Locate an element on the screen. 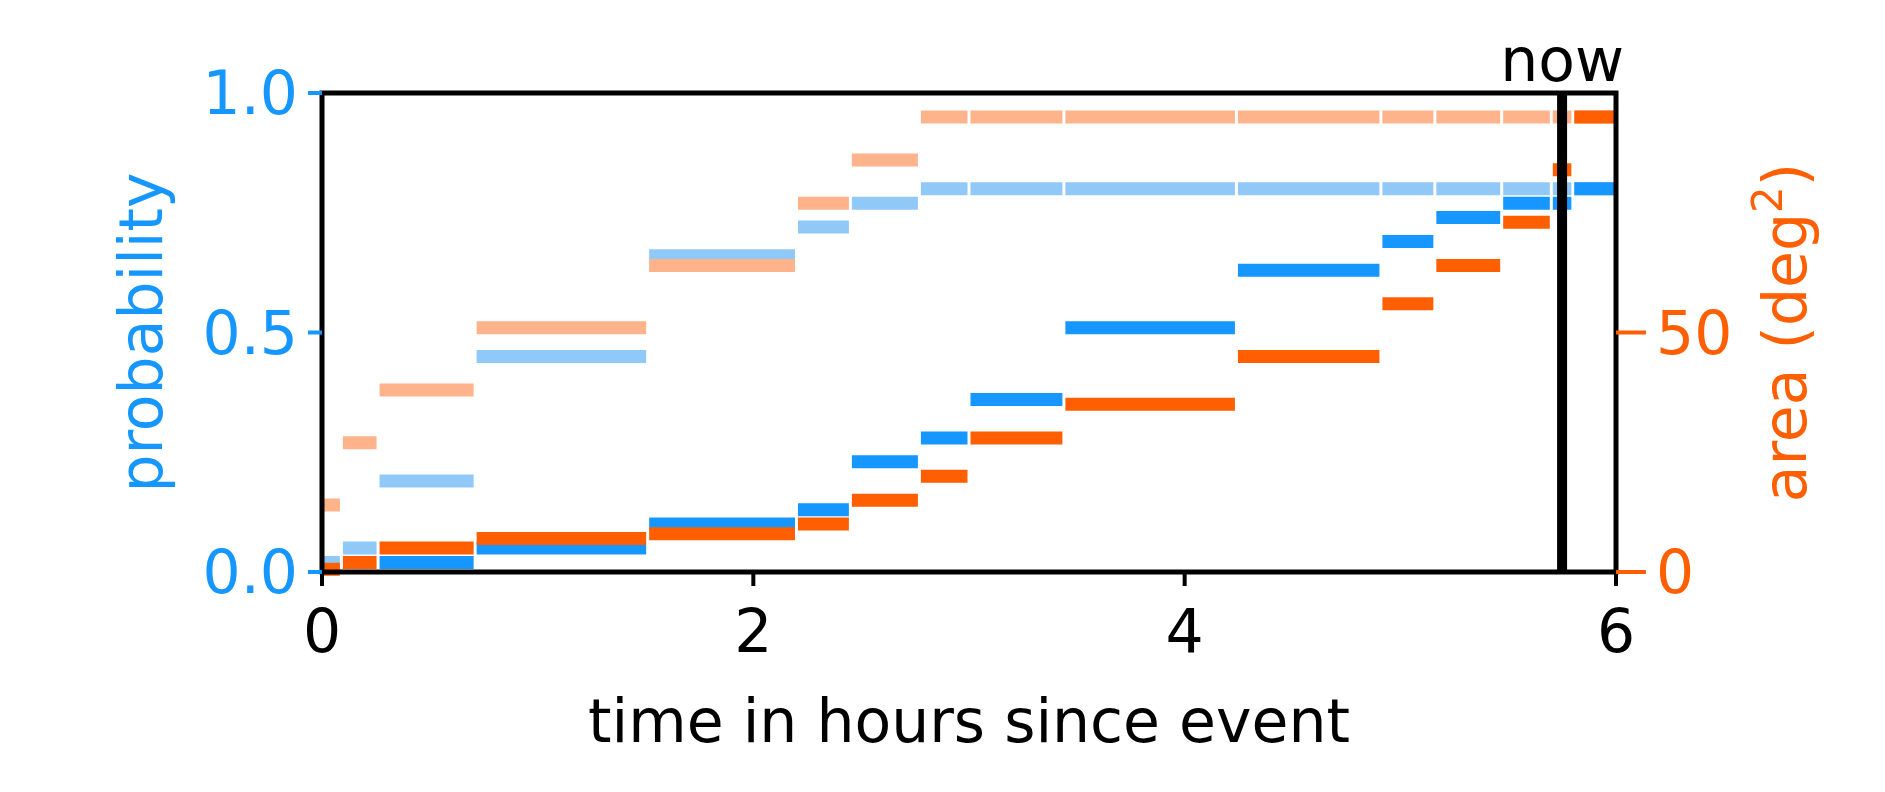 The width and height of the screenshot is (1885, 792). x-tick-label: 0 is located at coordinates (322, 631).